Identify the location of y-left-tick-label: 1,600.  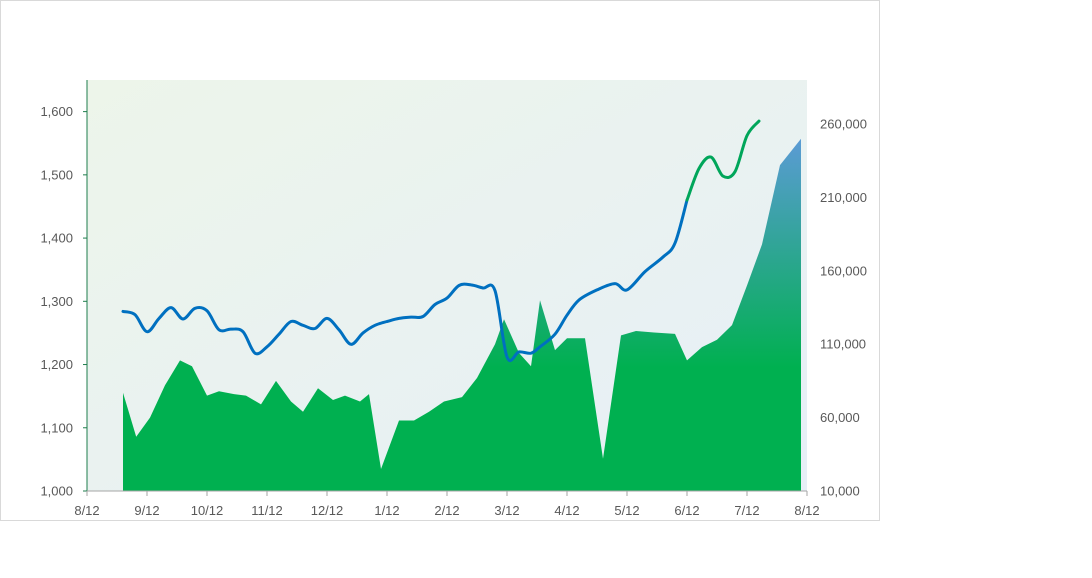
(56, 111).